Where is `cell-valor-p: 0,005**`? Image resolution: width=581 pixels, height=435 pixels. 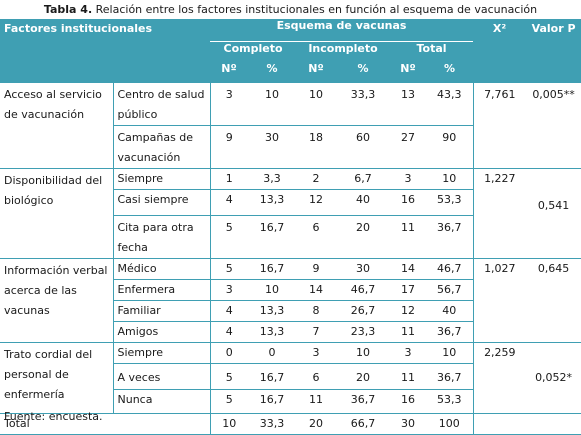
cell-valor-p: 0,005** is located at coordinates (553, 125).